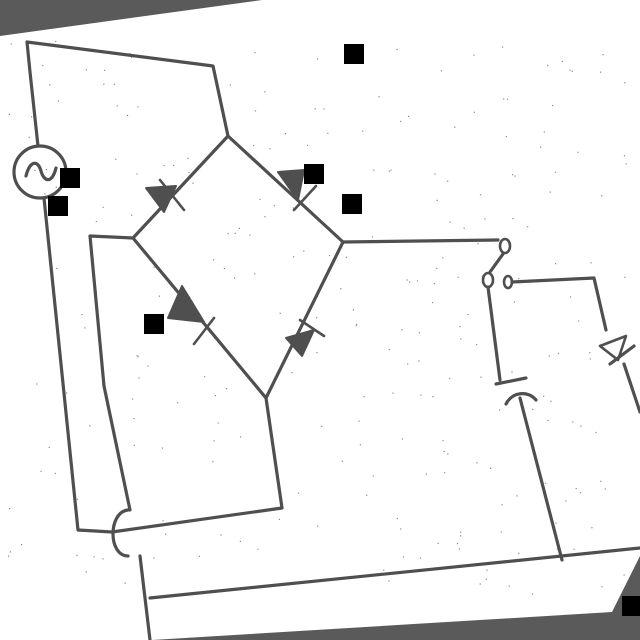  What do you see at coordinates (617, 350) in the screenshot?
I see `zener-diode-icon` at bounding box center [617, 350].